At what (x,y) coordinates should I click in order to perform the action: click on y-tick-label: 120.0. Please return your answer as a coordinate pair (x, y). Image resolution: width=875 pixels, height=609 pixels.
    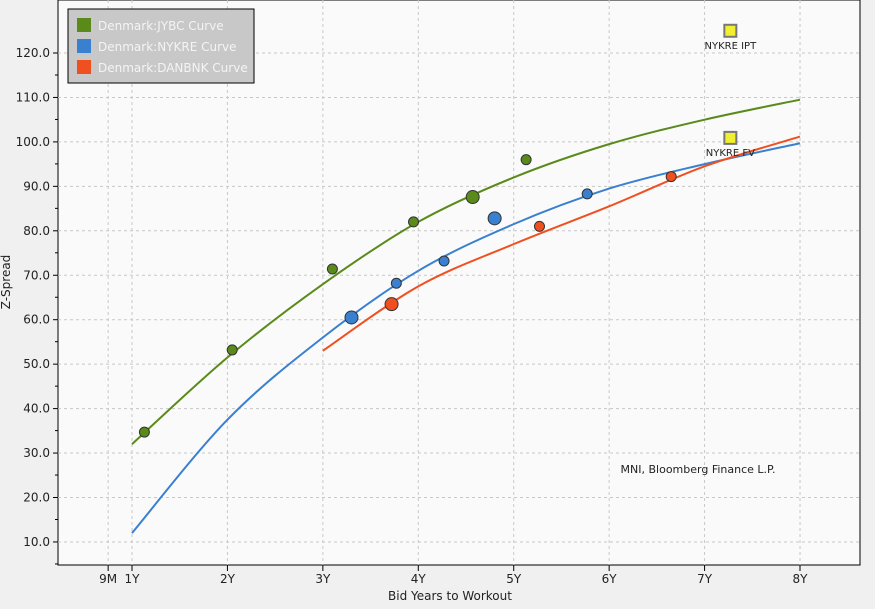
    Looking at the image, I should click on (33, 53).